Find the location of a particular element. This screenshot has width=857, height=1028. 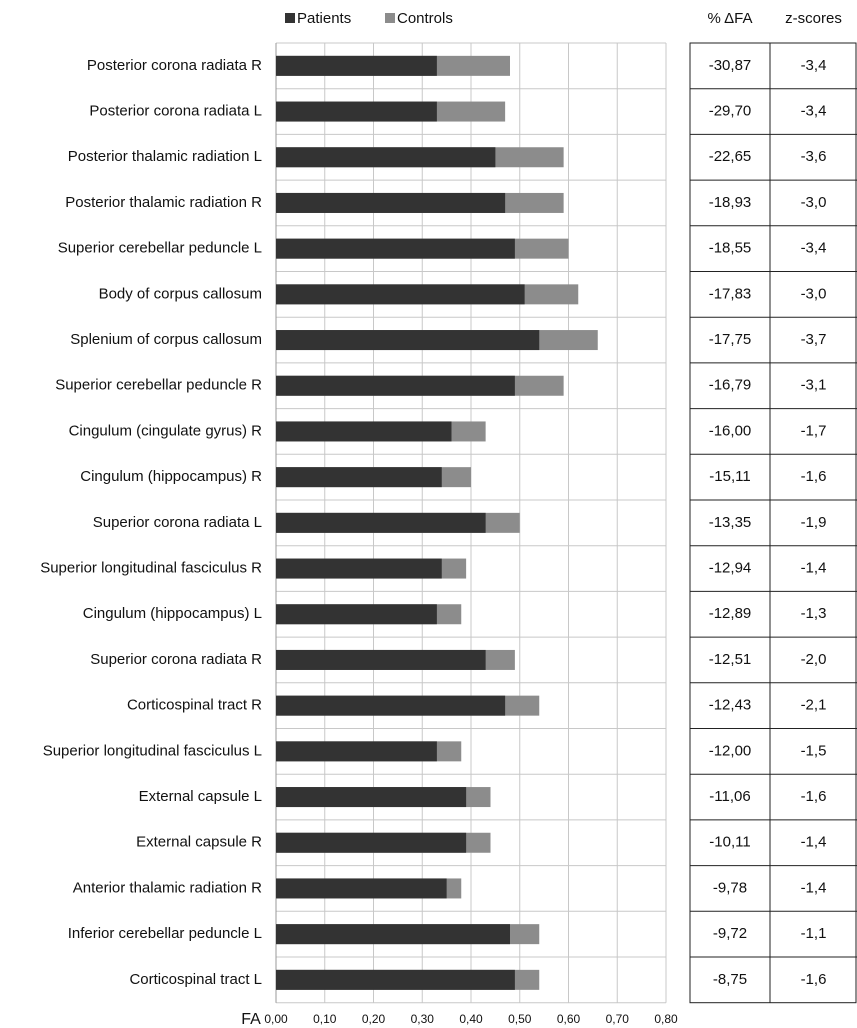

x-tick-label: 0,80 is located at coordinates (666, 1019).